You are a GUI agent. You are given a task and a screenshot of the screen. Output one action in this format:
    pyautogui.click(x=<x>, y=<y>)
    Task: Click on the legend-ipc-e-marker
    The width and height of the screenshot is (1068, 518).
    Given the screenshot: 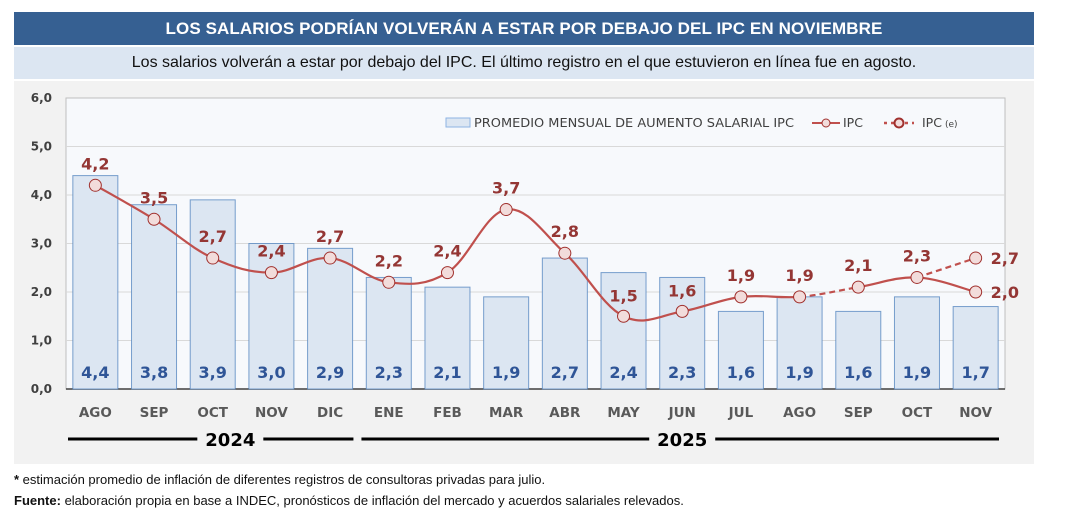 What is the action you would take?
    pyautogui.click(x=899, y=123)
    